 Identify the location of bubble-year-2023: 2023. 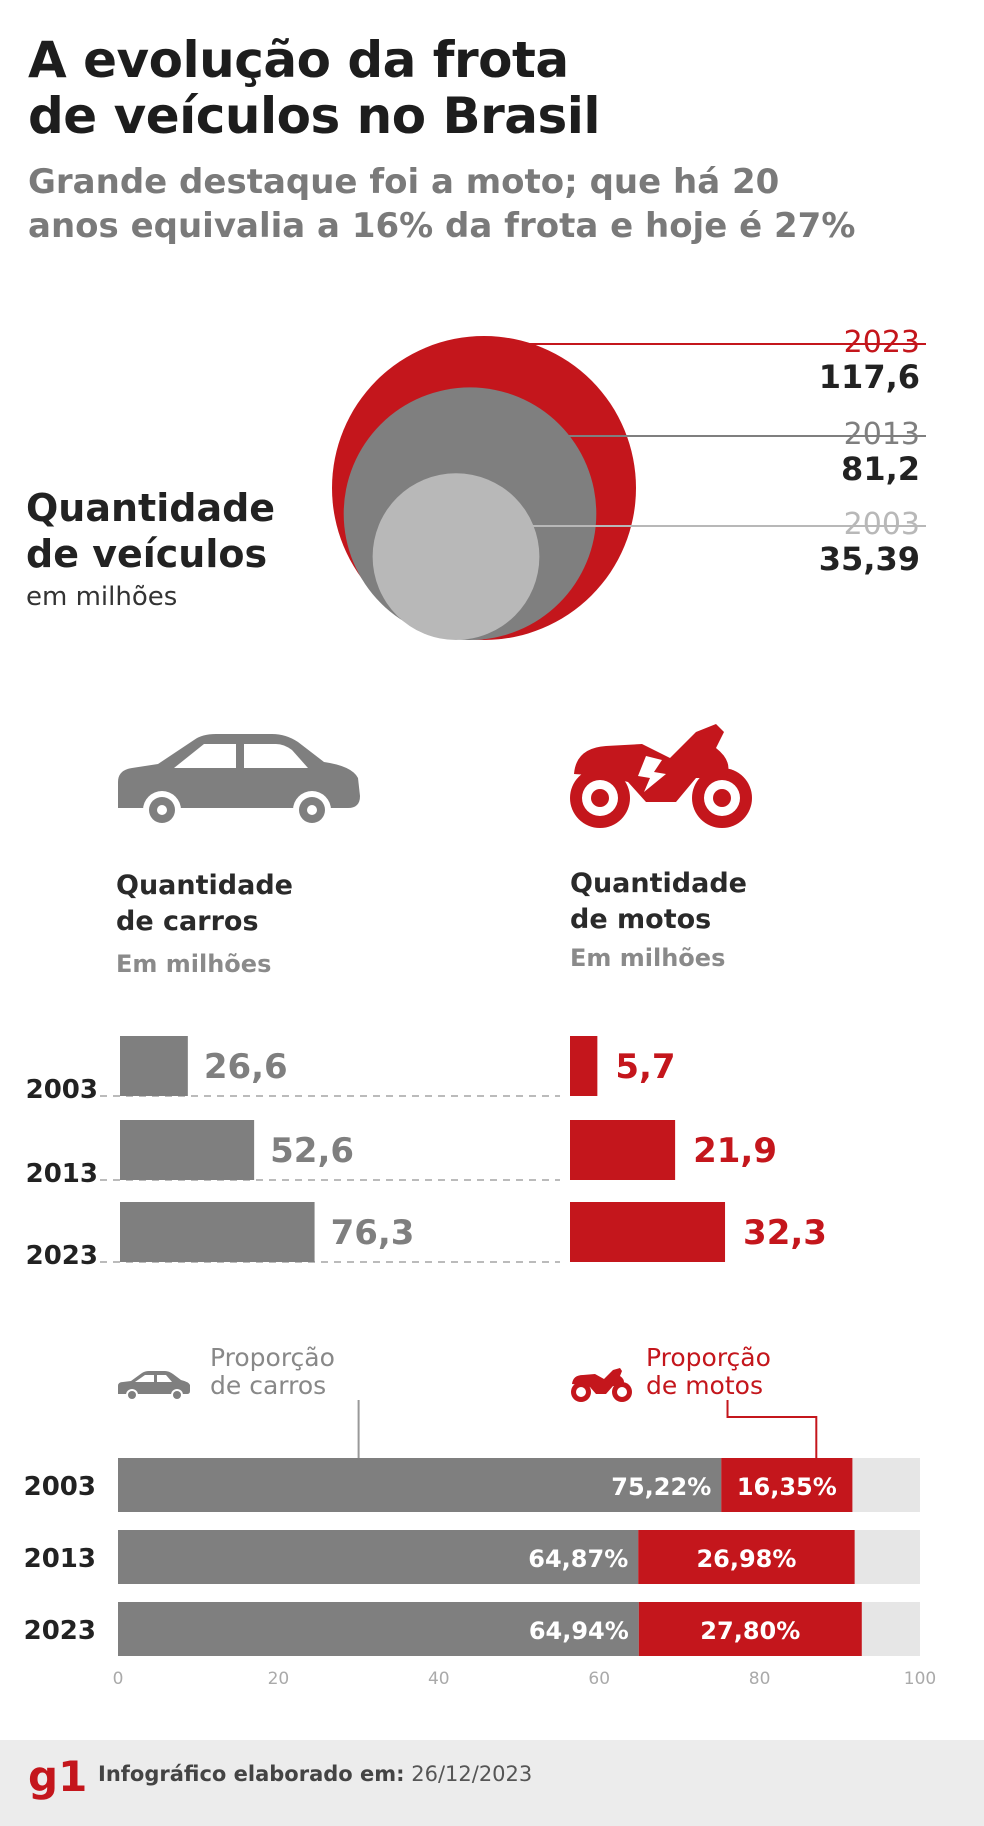
(882, 342).